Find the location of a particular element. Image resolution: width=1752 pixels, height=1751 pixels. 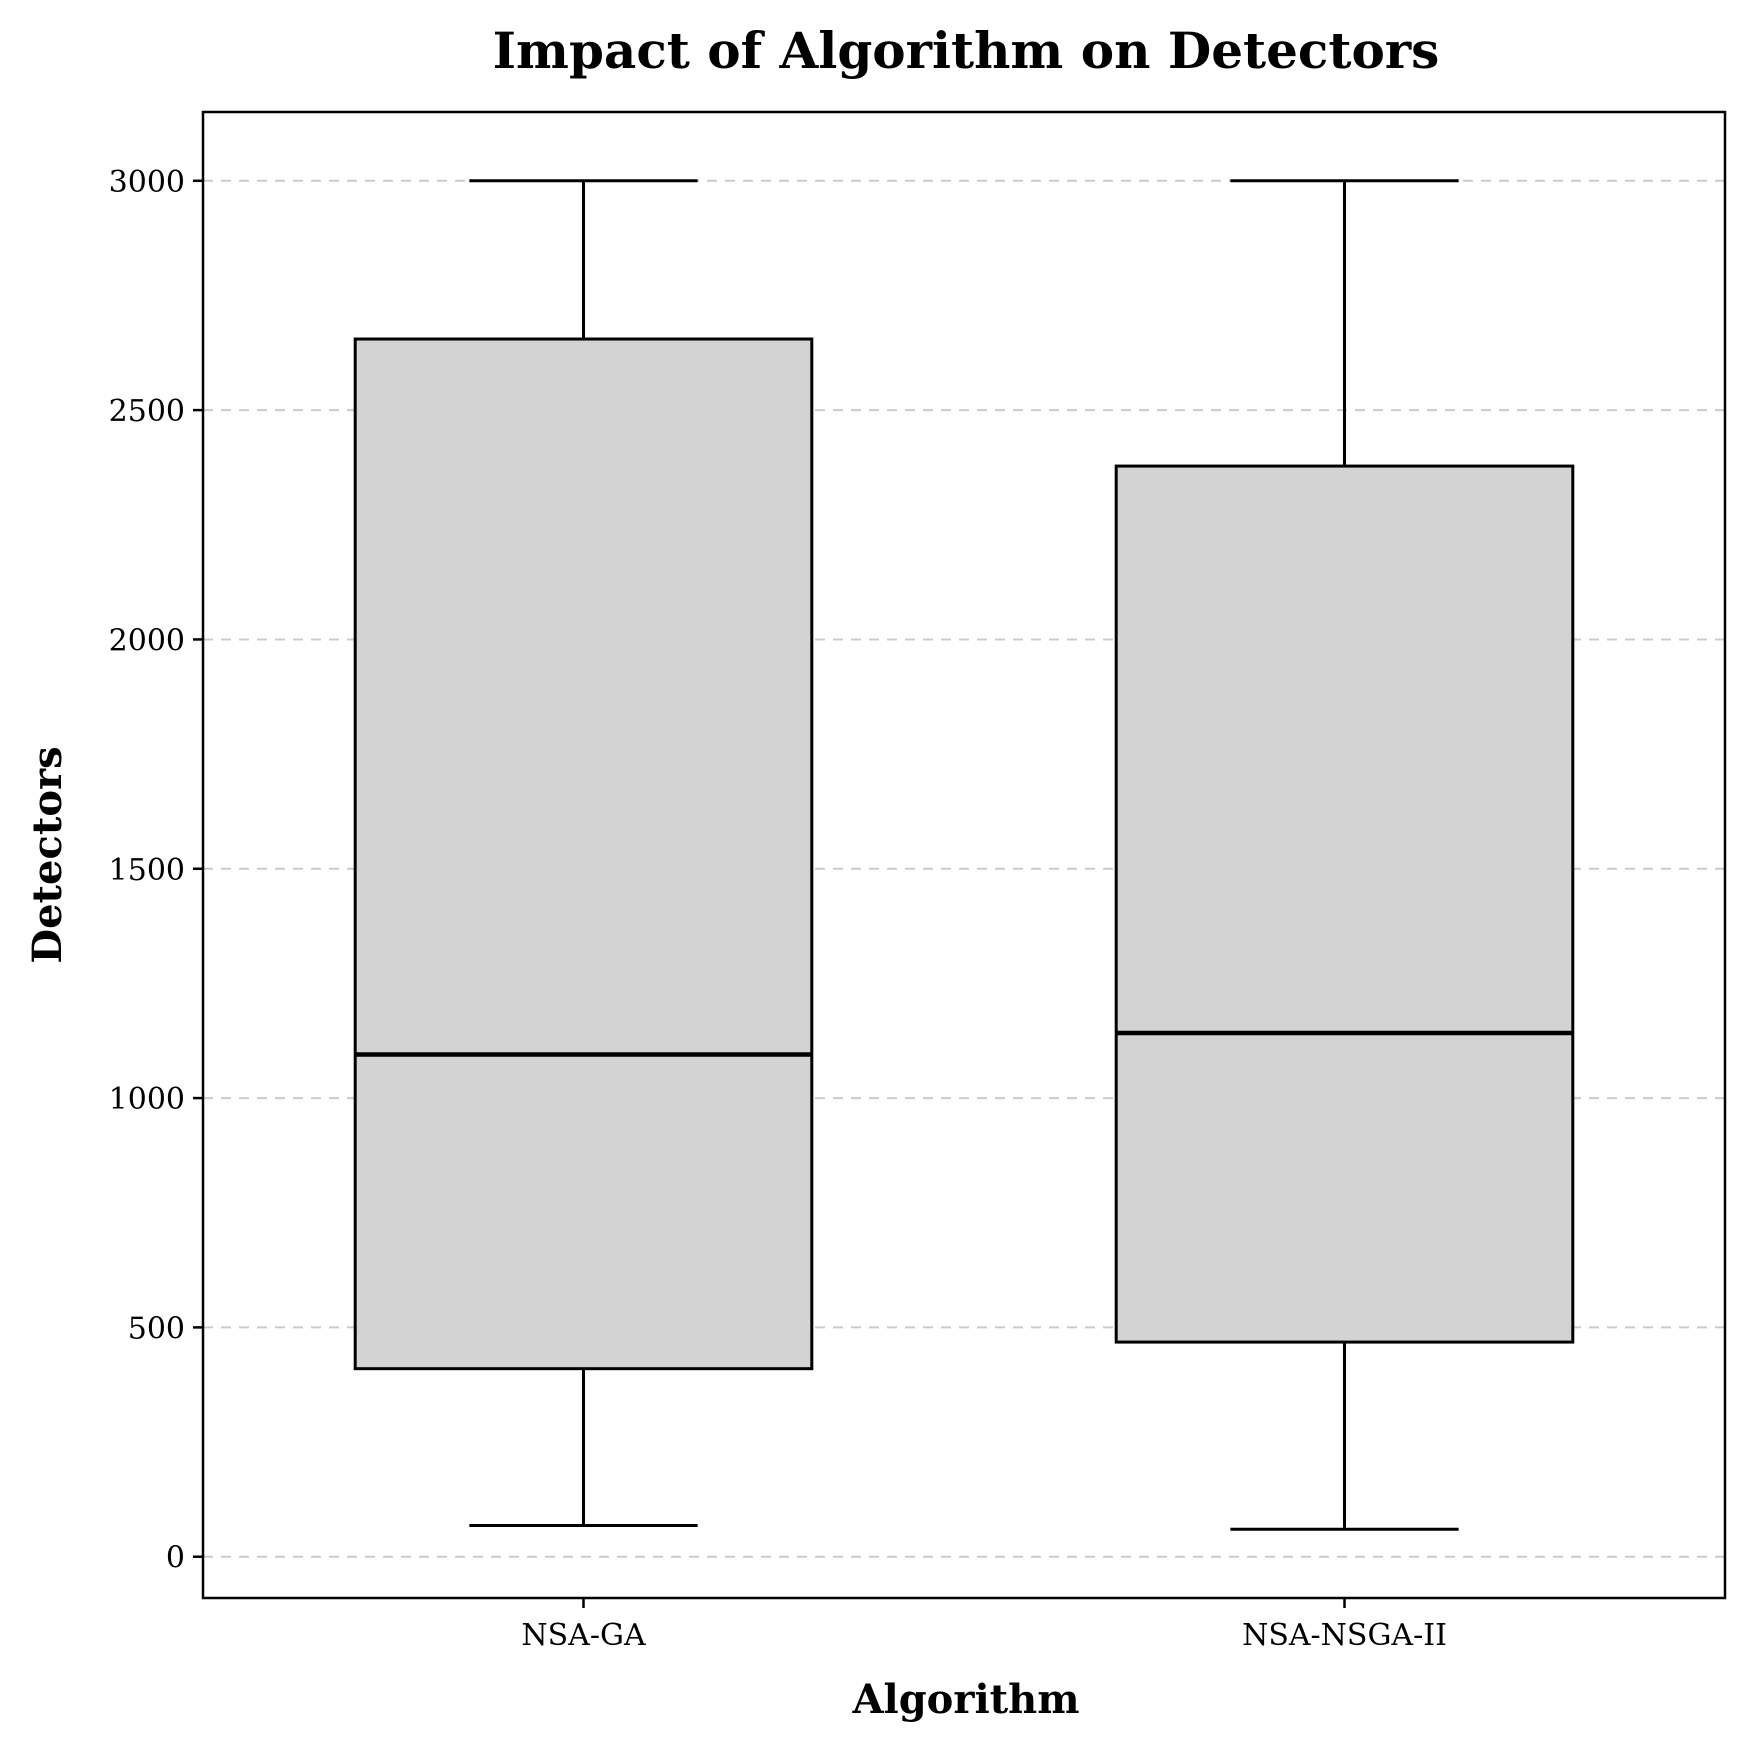

iqr-box is located at coordinates (1344, 904).